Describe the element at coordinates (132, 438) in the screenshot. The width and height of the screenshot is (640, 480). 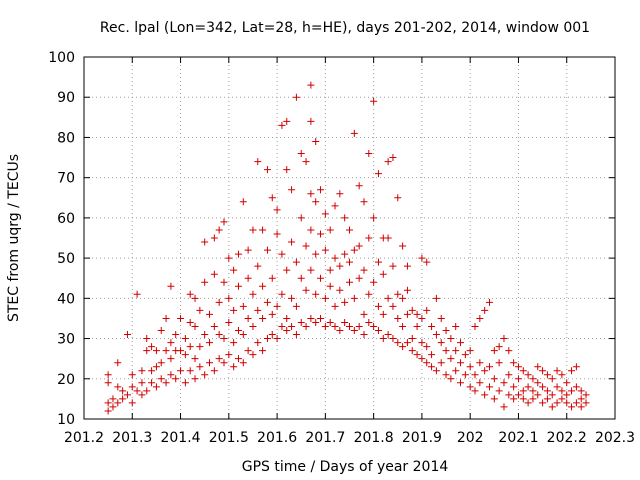
I see `x-tick-label: 201.3` at that location.